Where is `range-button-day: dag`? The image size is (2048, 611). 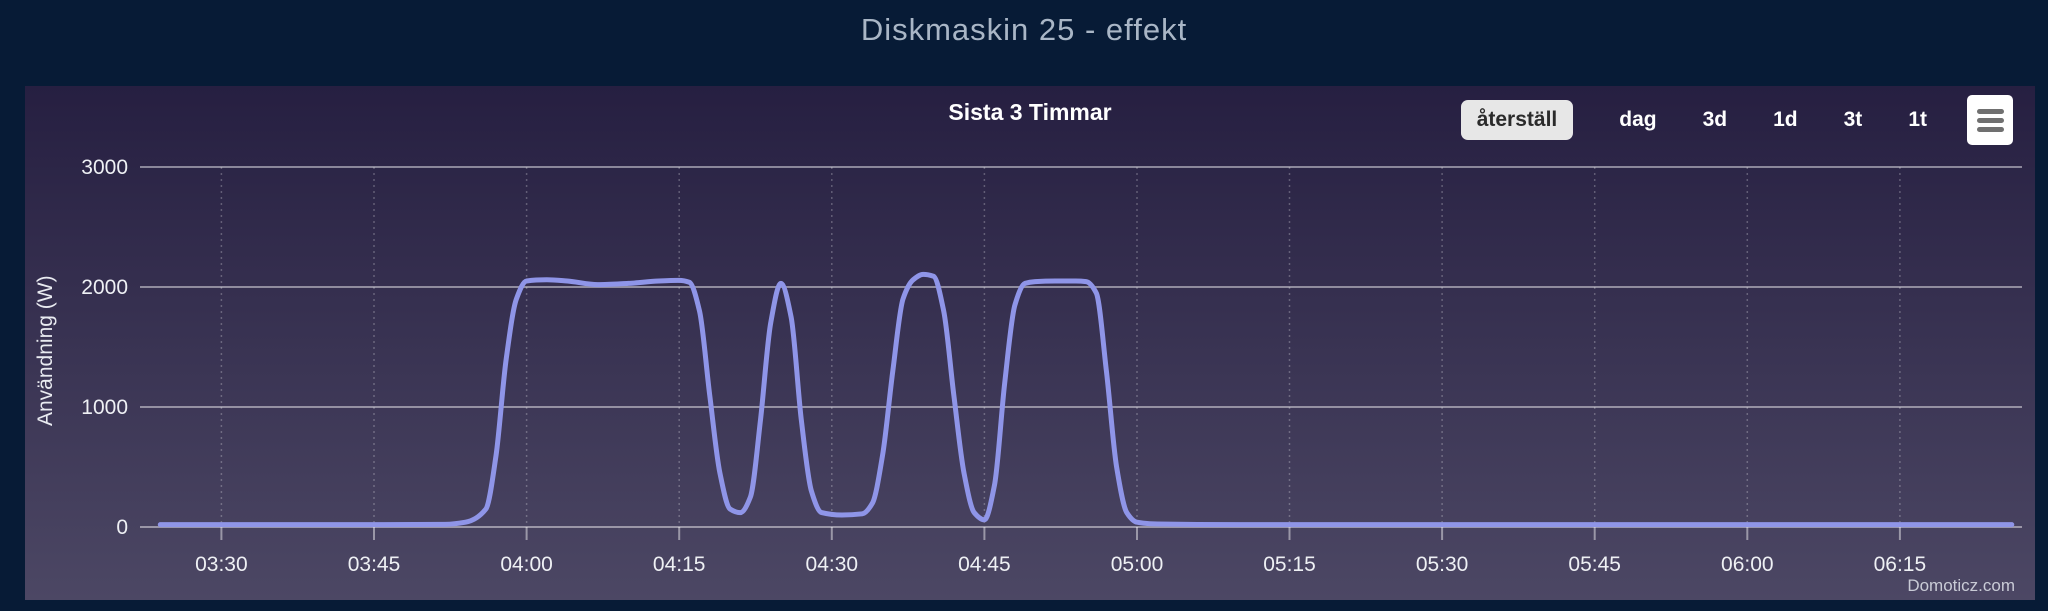
range-button-day: dag is located at coordinates (1638, 119).